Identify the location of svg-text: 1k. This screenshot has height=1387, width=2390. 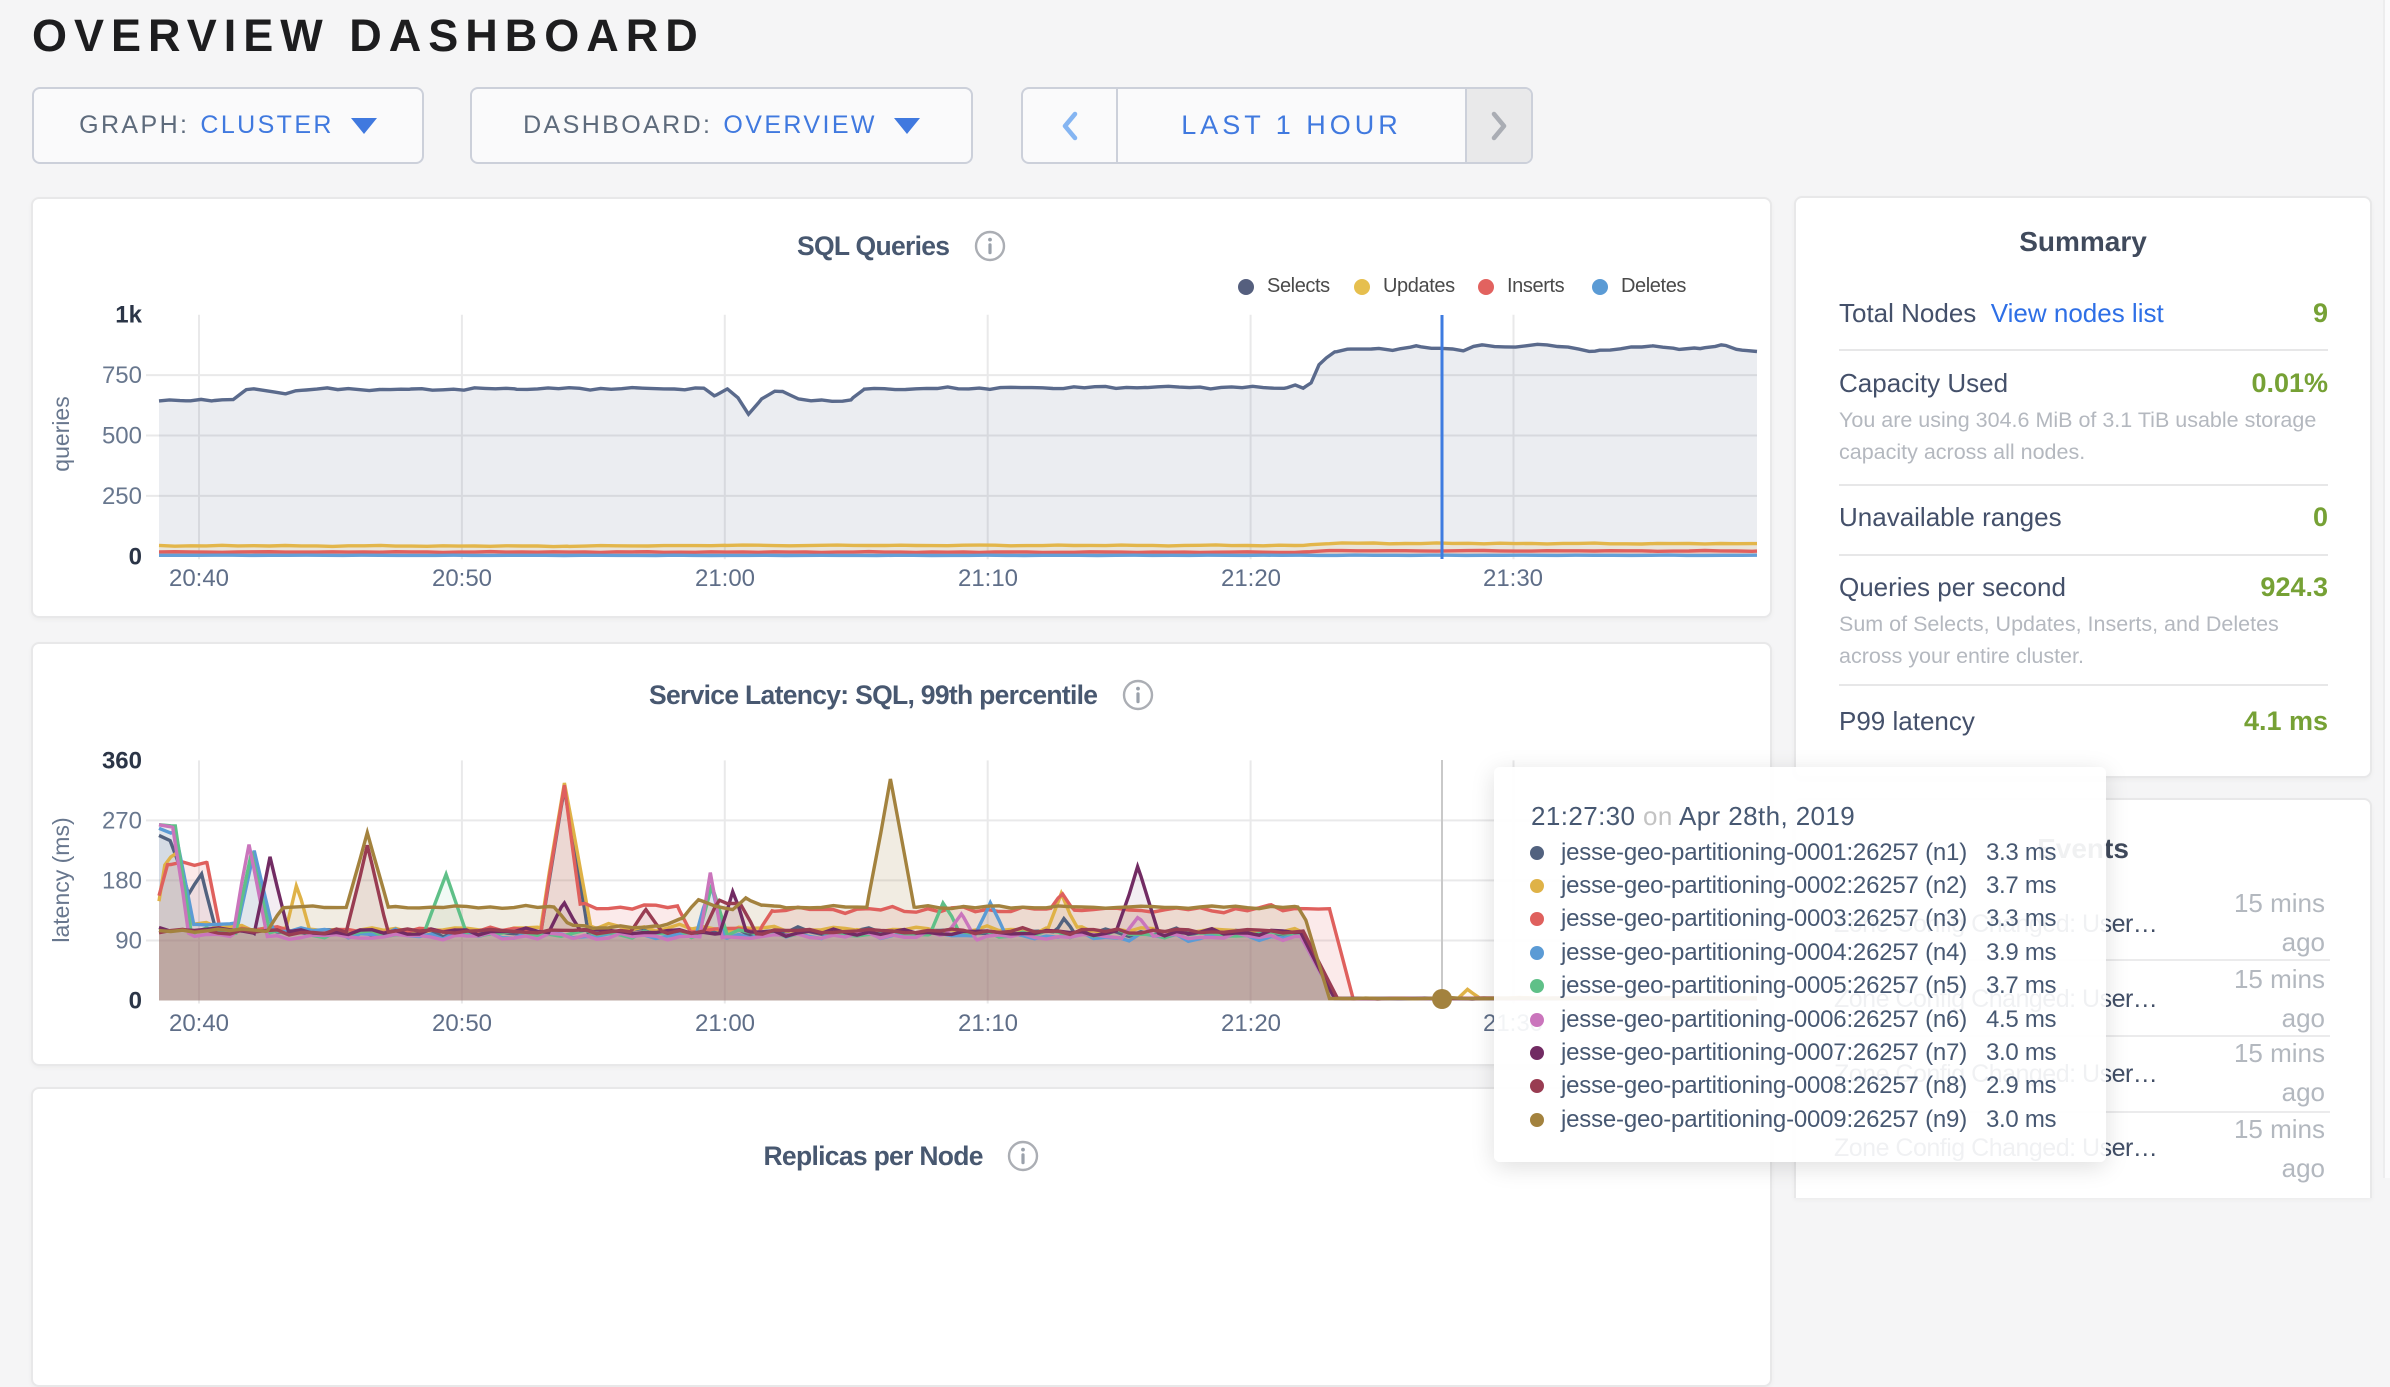
(128, 315).